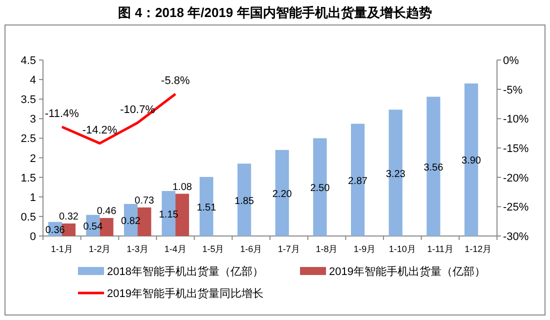 Image resolution: width=550 pixels, height=320 pixels. What do you see at coordinates (137, 249) in the screenshot?
I see `x-tick-label: 1-3月` at bounding box center [137, 249].